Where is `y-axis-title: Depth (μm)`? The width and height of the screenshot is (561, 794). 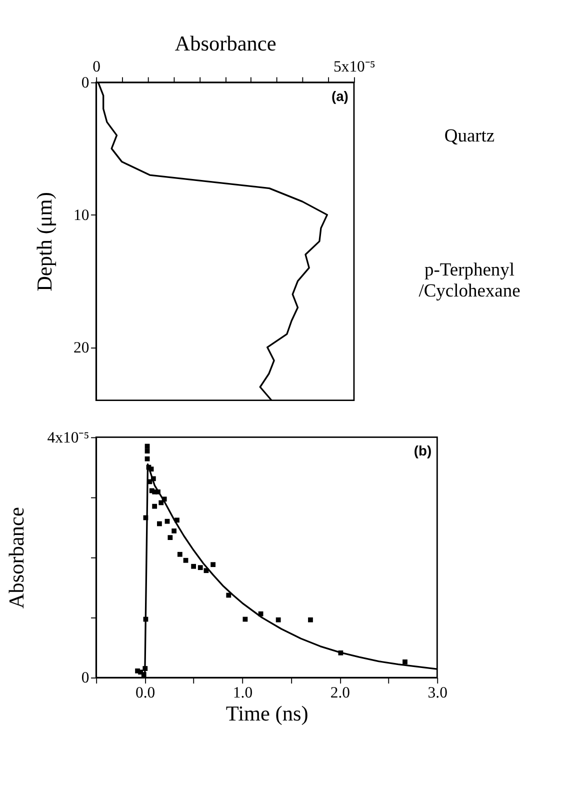 y-axis-title: Depth (μm) is located at coordinates (44, 242).